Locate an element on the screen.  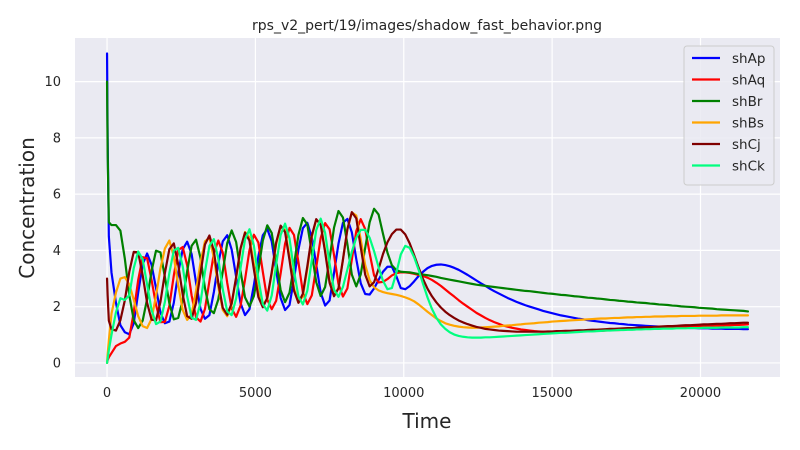
y-tick-label: 8 is located at coordinates (57, 138).